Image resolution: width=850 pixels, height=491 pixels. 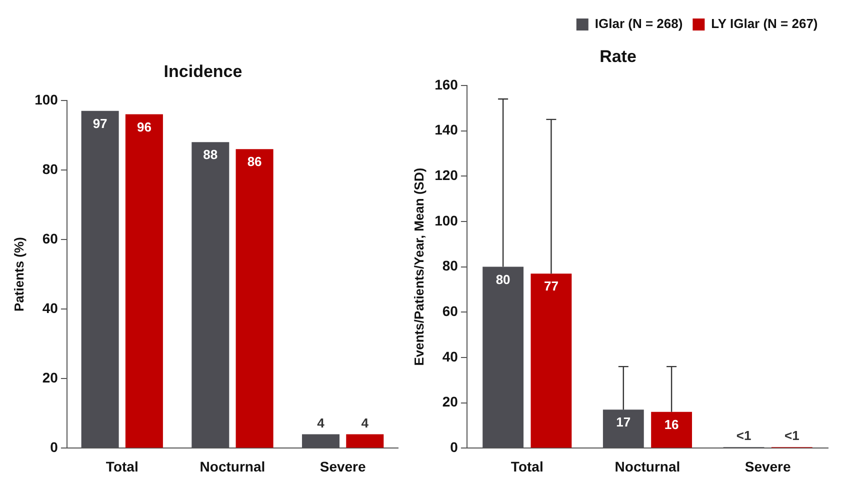 What do you see at coordinates (503, 279) in the screenshot?
I see `data-label: 80` at bounding box center [503, 279].